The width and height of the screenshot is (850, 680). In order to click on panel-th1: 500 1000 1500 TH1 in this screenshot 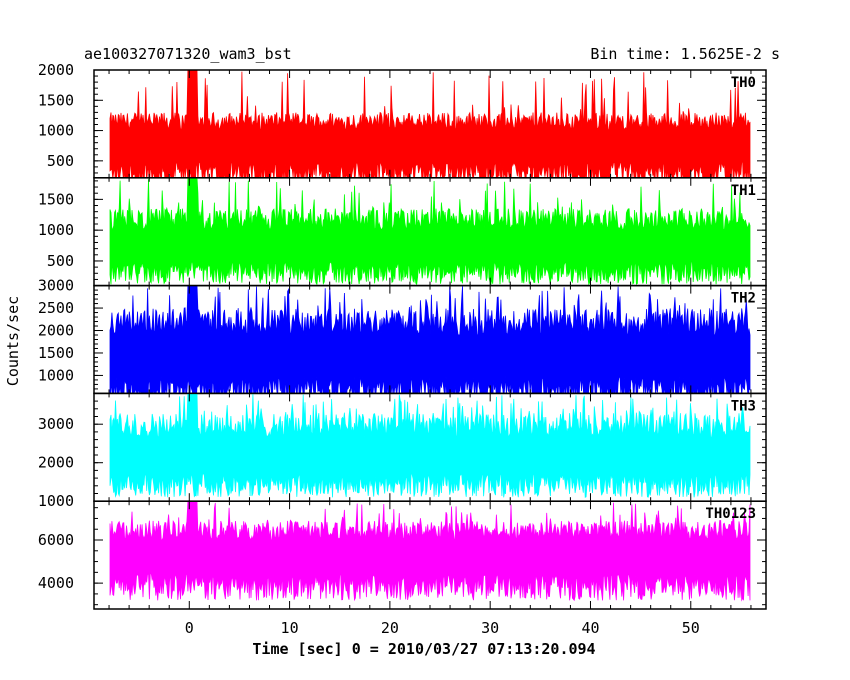, I will do `click(402, 232)`.